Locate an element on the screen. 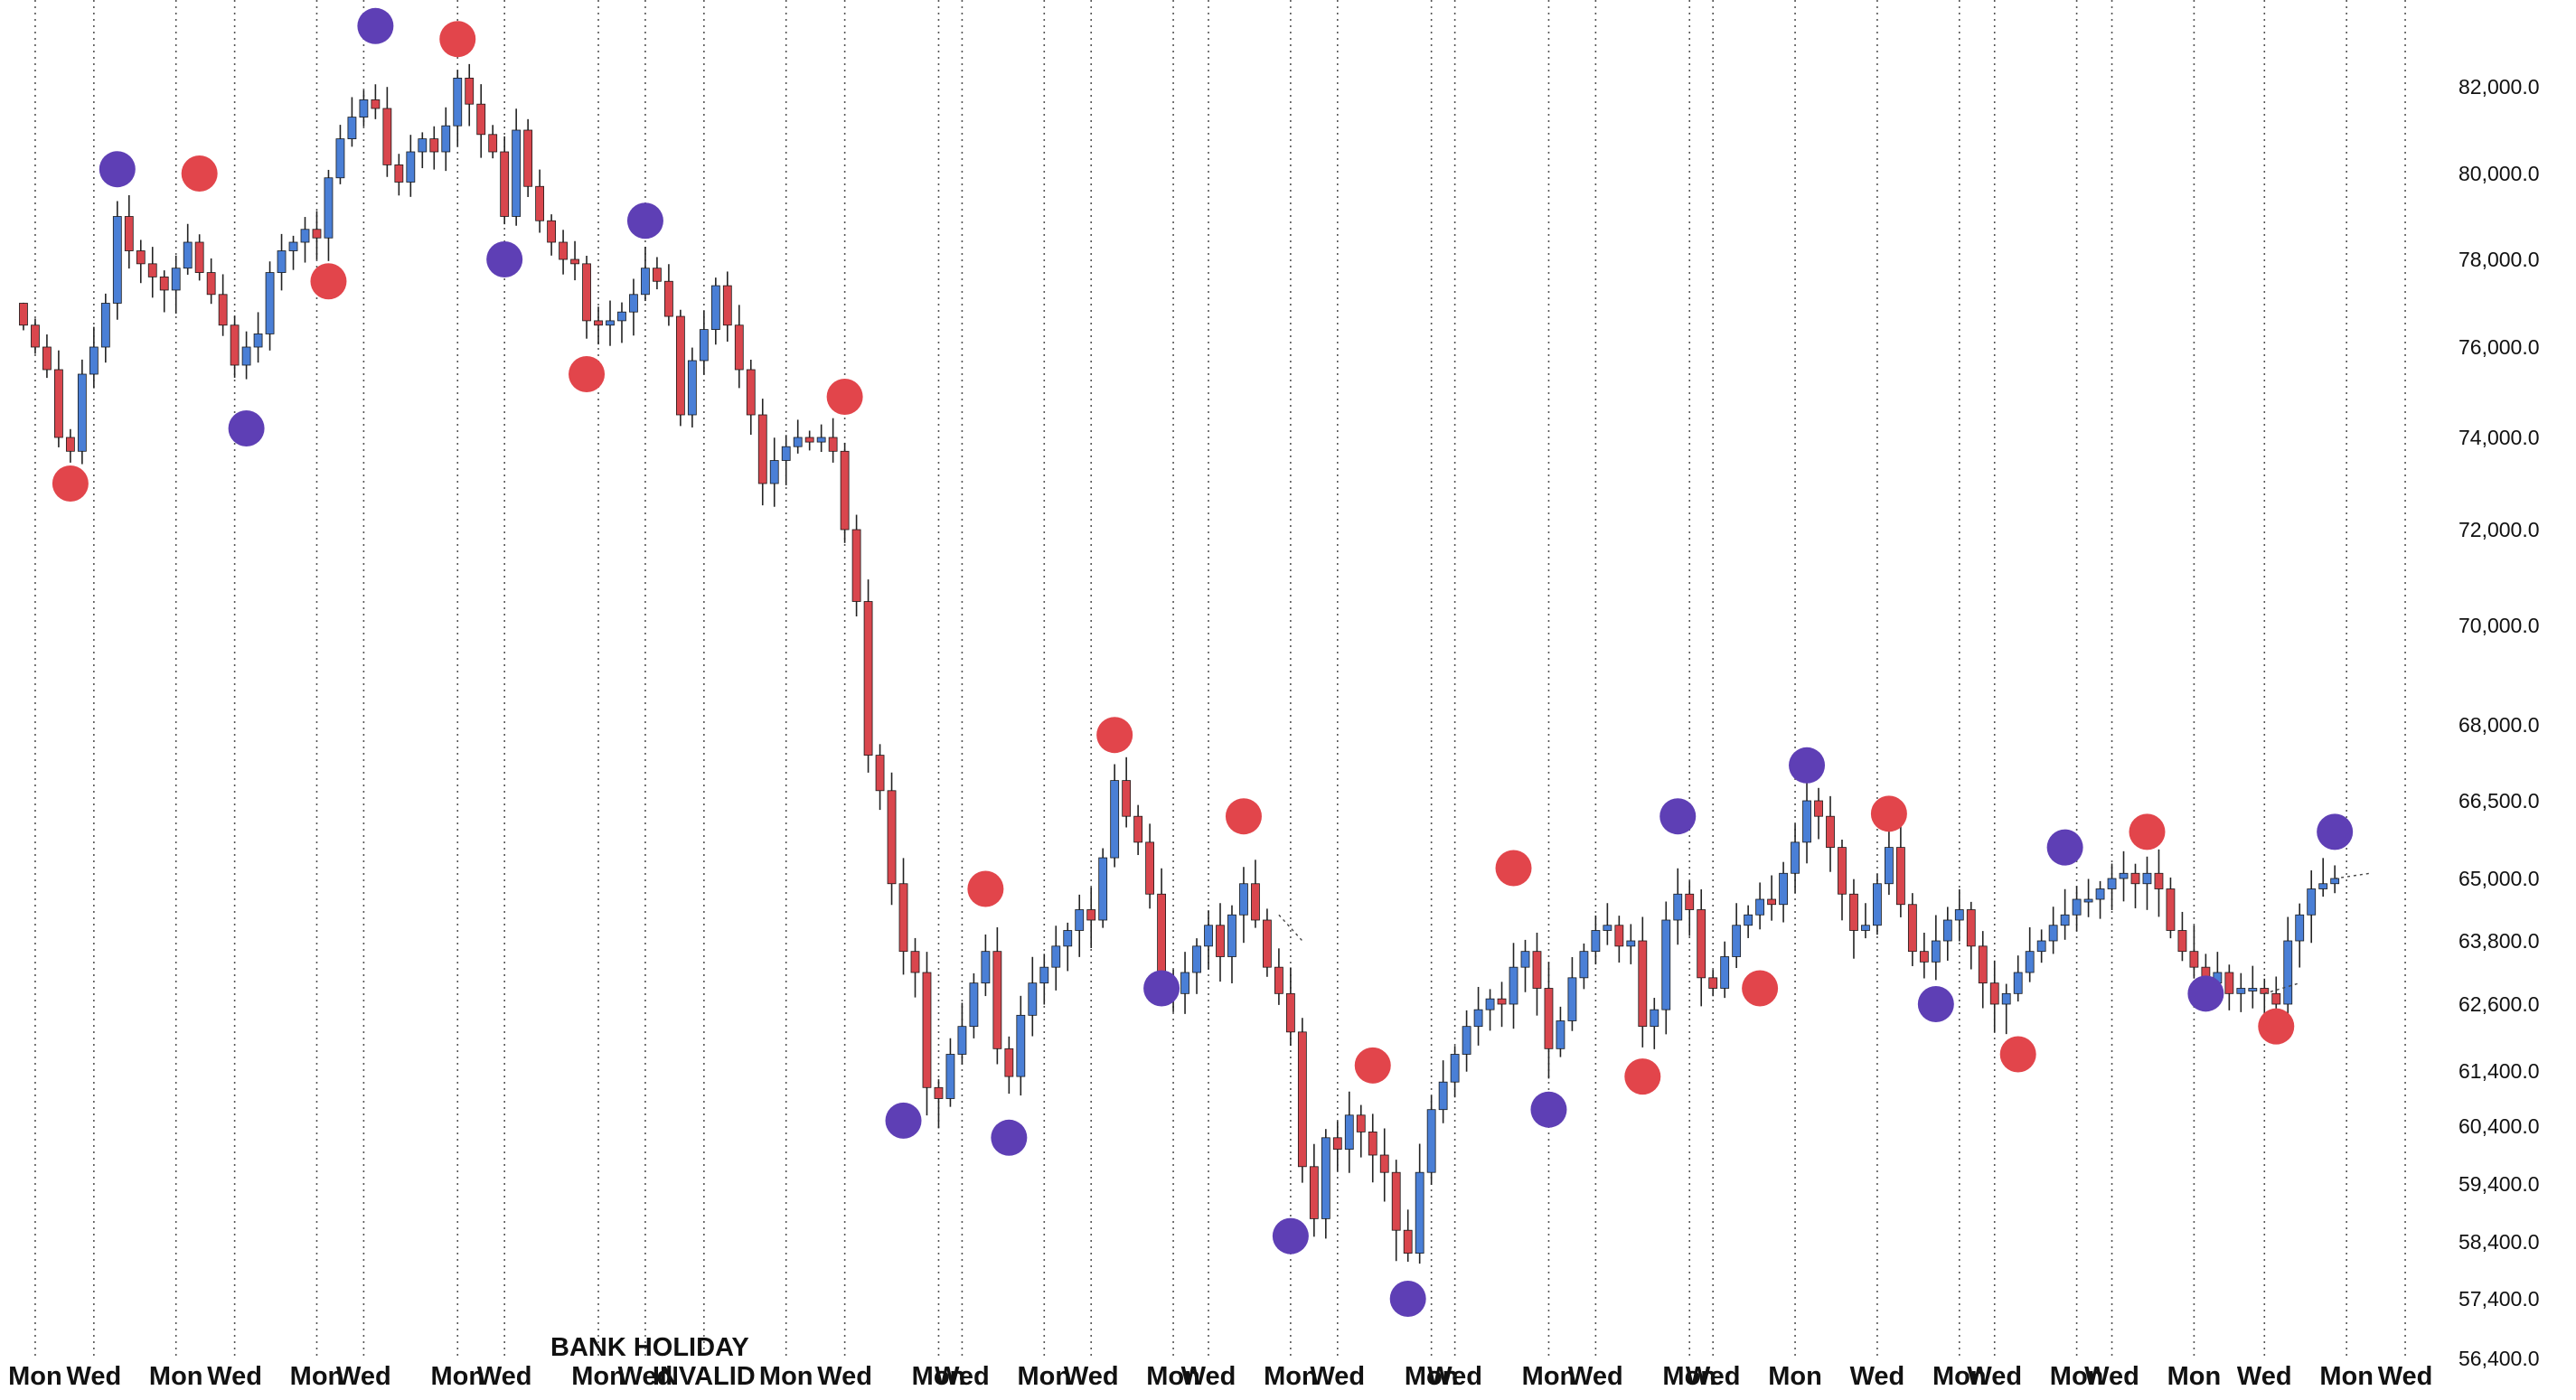 The width and height of the screenshot is (2576, 1400). y-tick-label: 58,400.0 is located at coordinates (2499, 1242).